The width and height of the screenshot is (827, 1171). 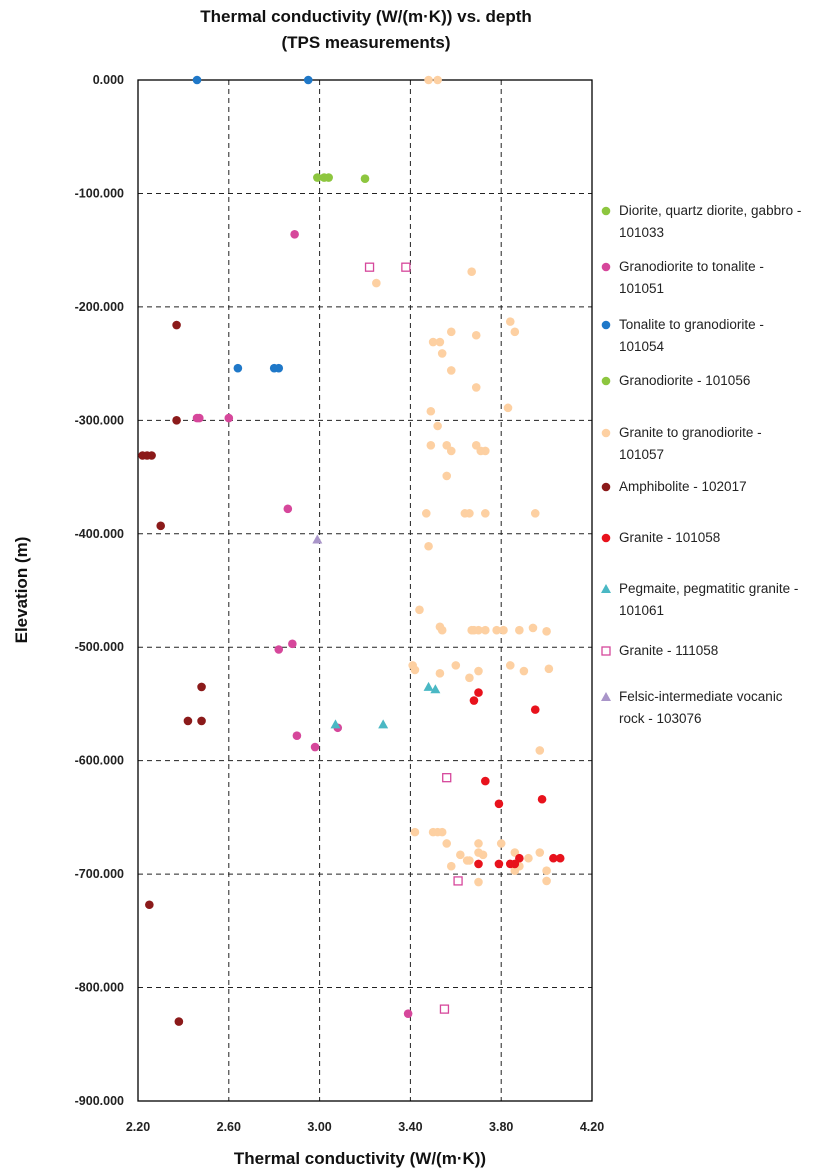 What do you see at coordinates (641, 288) in the screenshot?
I see `legend-label: 101051` at bounding box center [641, 288].